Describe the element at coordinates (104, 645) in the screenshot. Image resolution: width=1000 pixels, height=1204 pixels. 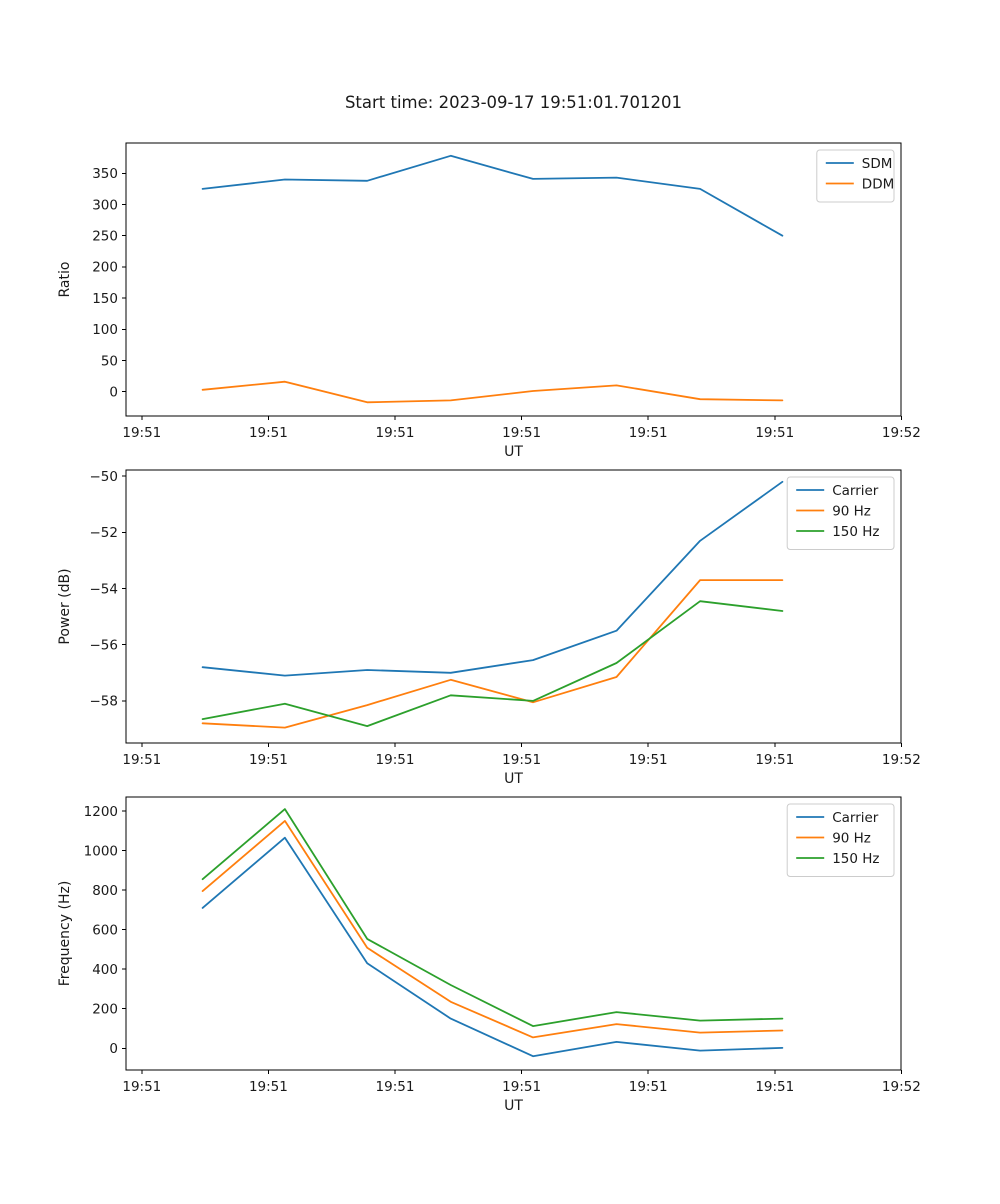
I see `y-tick-label: −56` at that location.